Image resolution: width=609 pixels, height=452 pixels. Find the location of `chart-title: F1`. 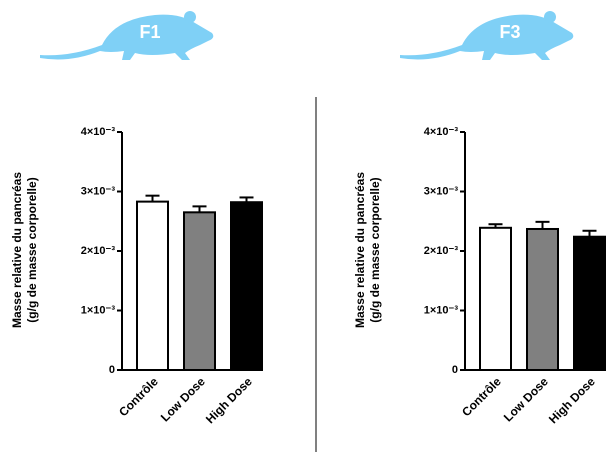

chart-title: F1 is located at coordinates (149, 32).